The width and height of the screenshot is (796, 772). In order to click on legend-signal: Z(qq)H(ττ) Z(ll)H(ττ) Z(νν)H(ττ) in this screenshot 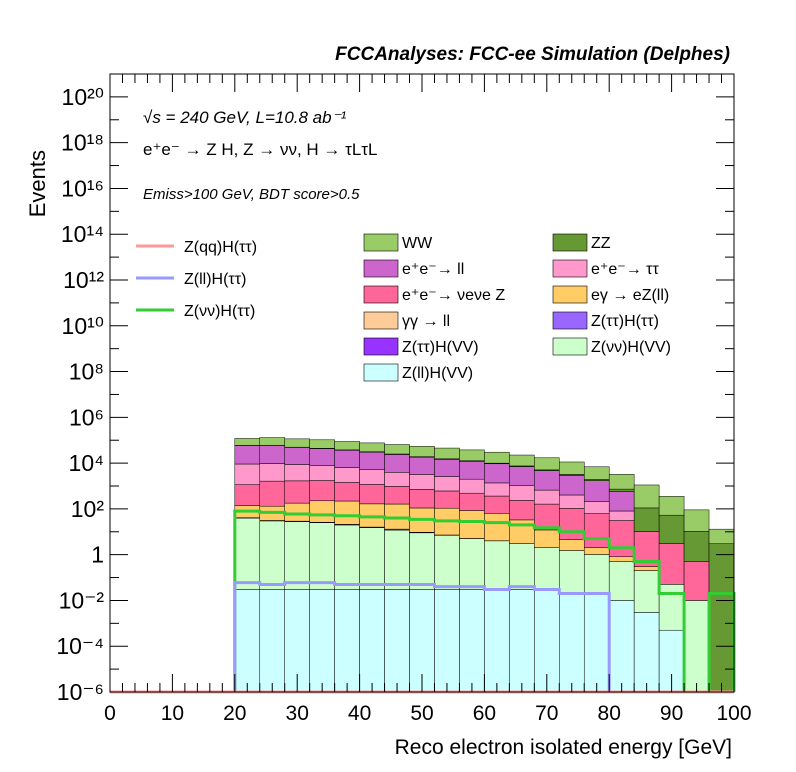, I will do `click(196, 279)`.